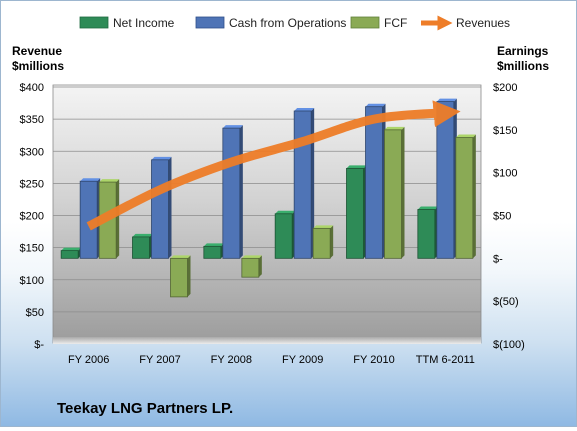  What do you see at coordinates (231, 360) in the screenshot?
I see `category-label: FY 2008` at bounding box center [231, 360].